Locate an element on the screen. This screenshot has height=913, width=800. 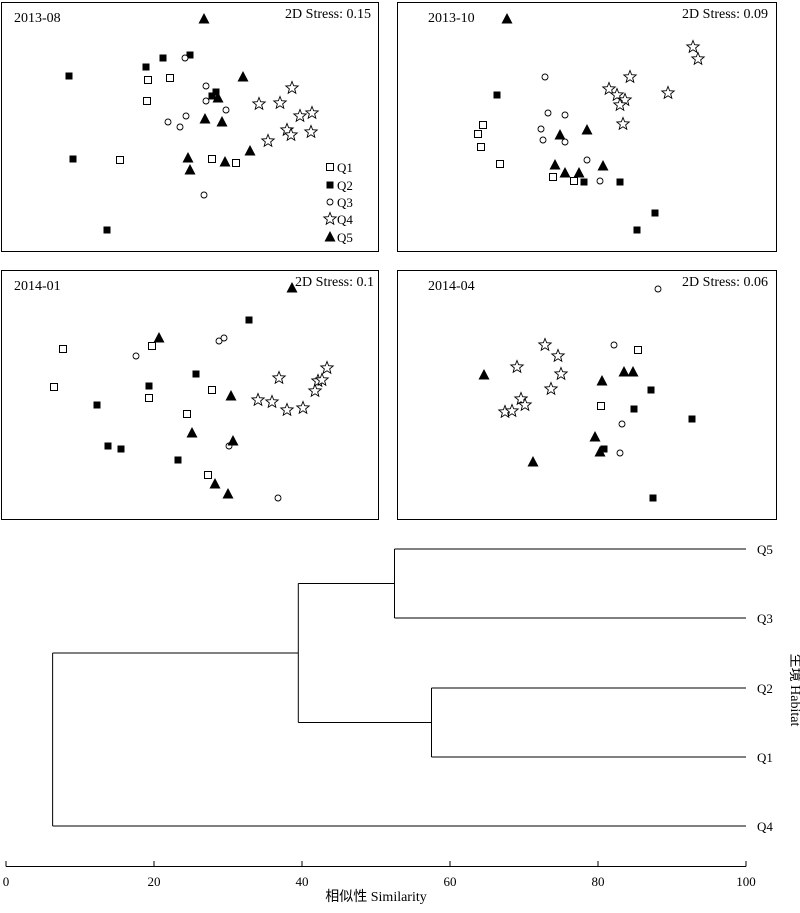
x-tick-label-40: 40 is located at coordinates (302, 881).